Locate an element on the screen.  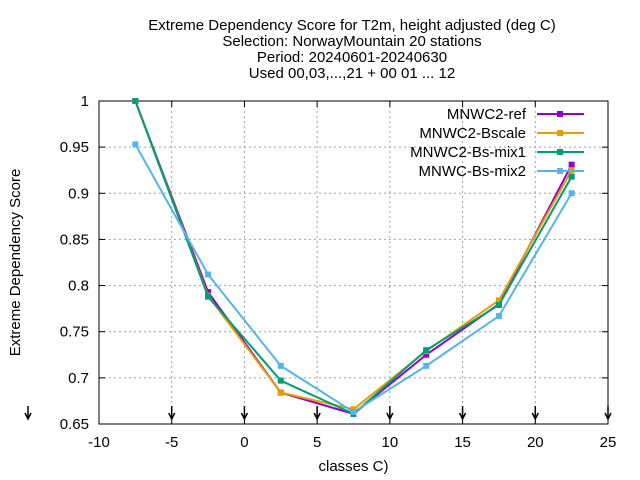
y-axis-label: Extreme Dependency Score is located at coordinates (15, 263).